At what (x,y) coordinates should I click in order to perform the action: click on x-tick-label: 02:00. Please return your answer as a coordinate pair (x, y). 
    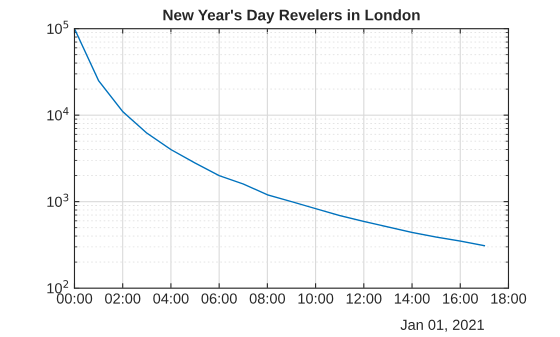
    Looking at the image, I should click on (122, 298).